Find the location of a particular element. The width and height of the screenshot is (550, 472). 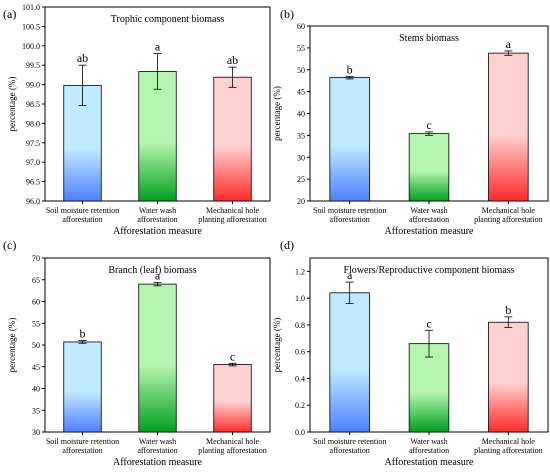

y-tick-label: 98.0 is located at coordinates (33, 123).